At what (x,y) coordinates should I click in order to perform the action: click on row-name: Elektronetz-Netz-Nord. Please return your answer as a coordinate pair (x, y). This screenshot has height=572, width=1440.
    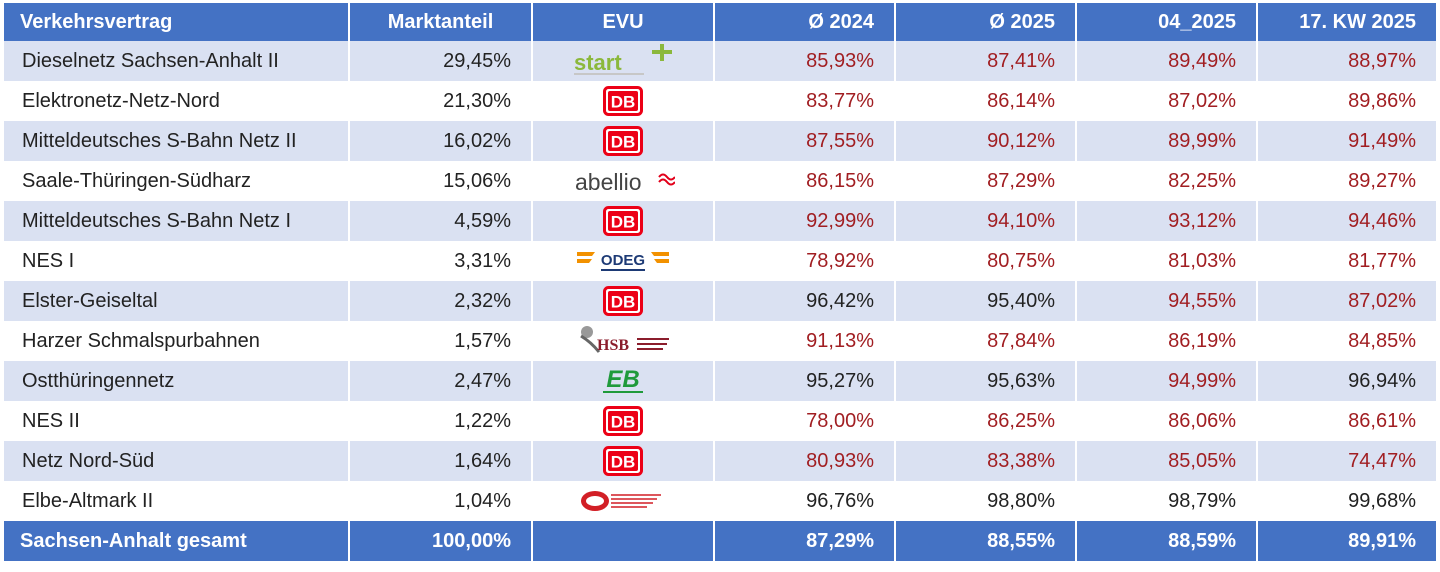
    Looking at the image, I should click on (177, 101).